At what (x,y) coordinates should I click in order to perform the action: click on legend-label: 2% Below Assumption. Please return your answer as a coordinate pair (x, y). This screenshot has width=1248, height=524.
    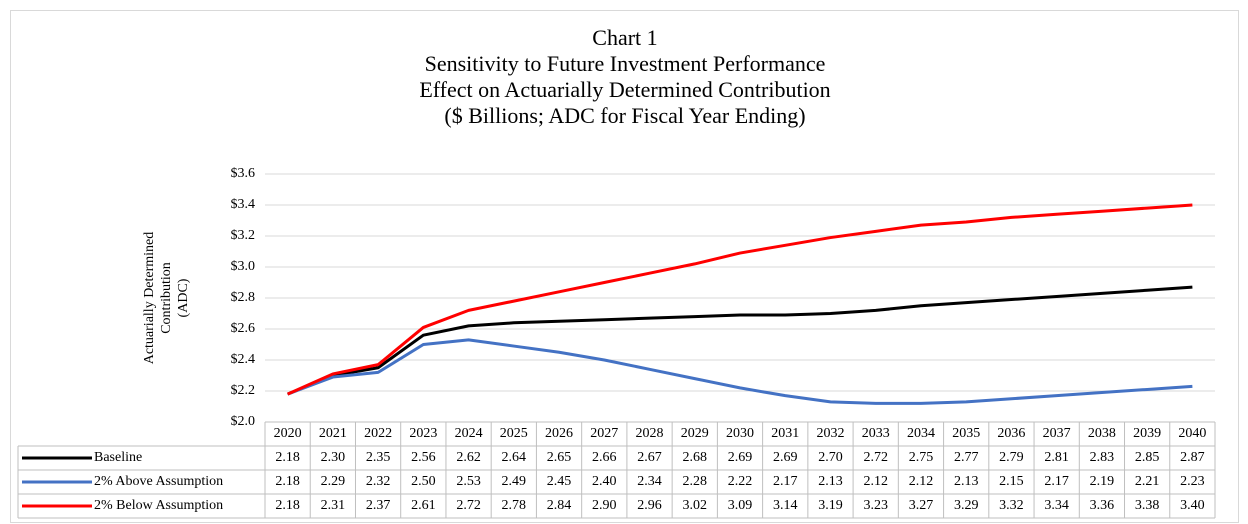
    Looking at the image, I should click on (158, 505).